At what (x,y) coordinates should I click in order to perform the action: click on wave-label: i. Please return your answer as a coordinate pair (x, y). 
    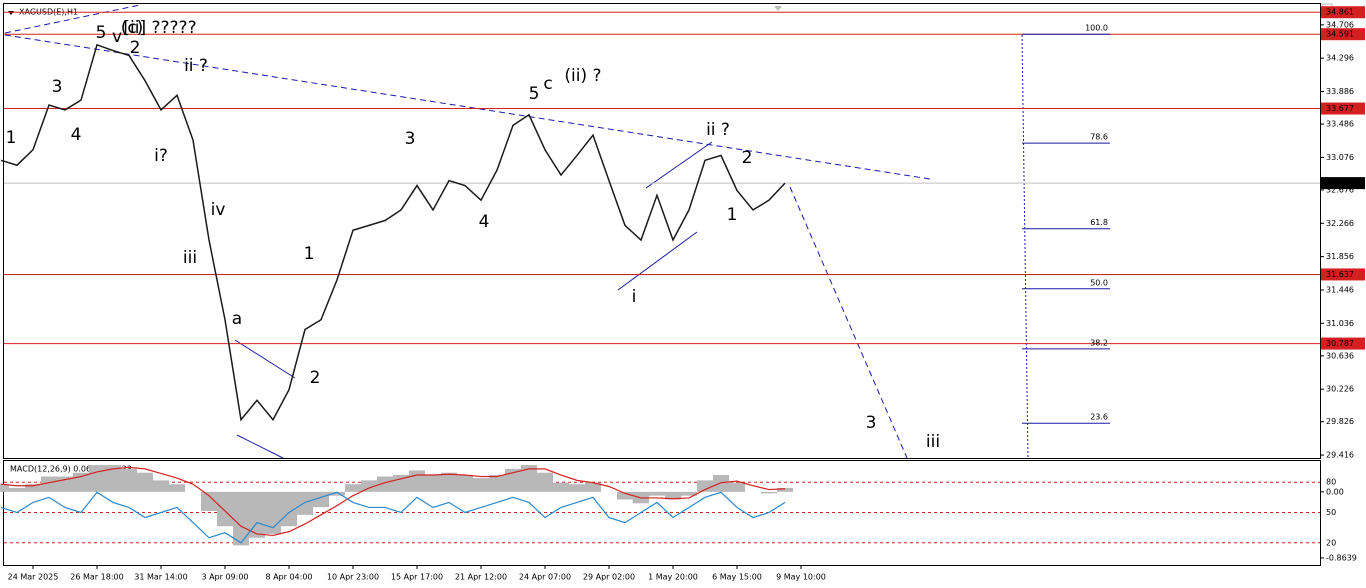
    Looking at the image, I should click on (634, 297).